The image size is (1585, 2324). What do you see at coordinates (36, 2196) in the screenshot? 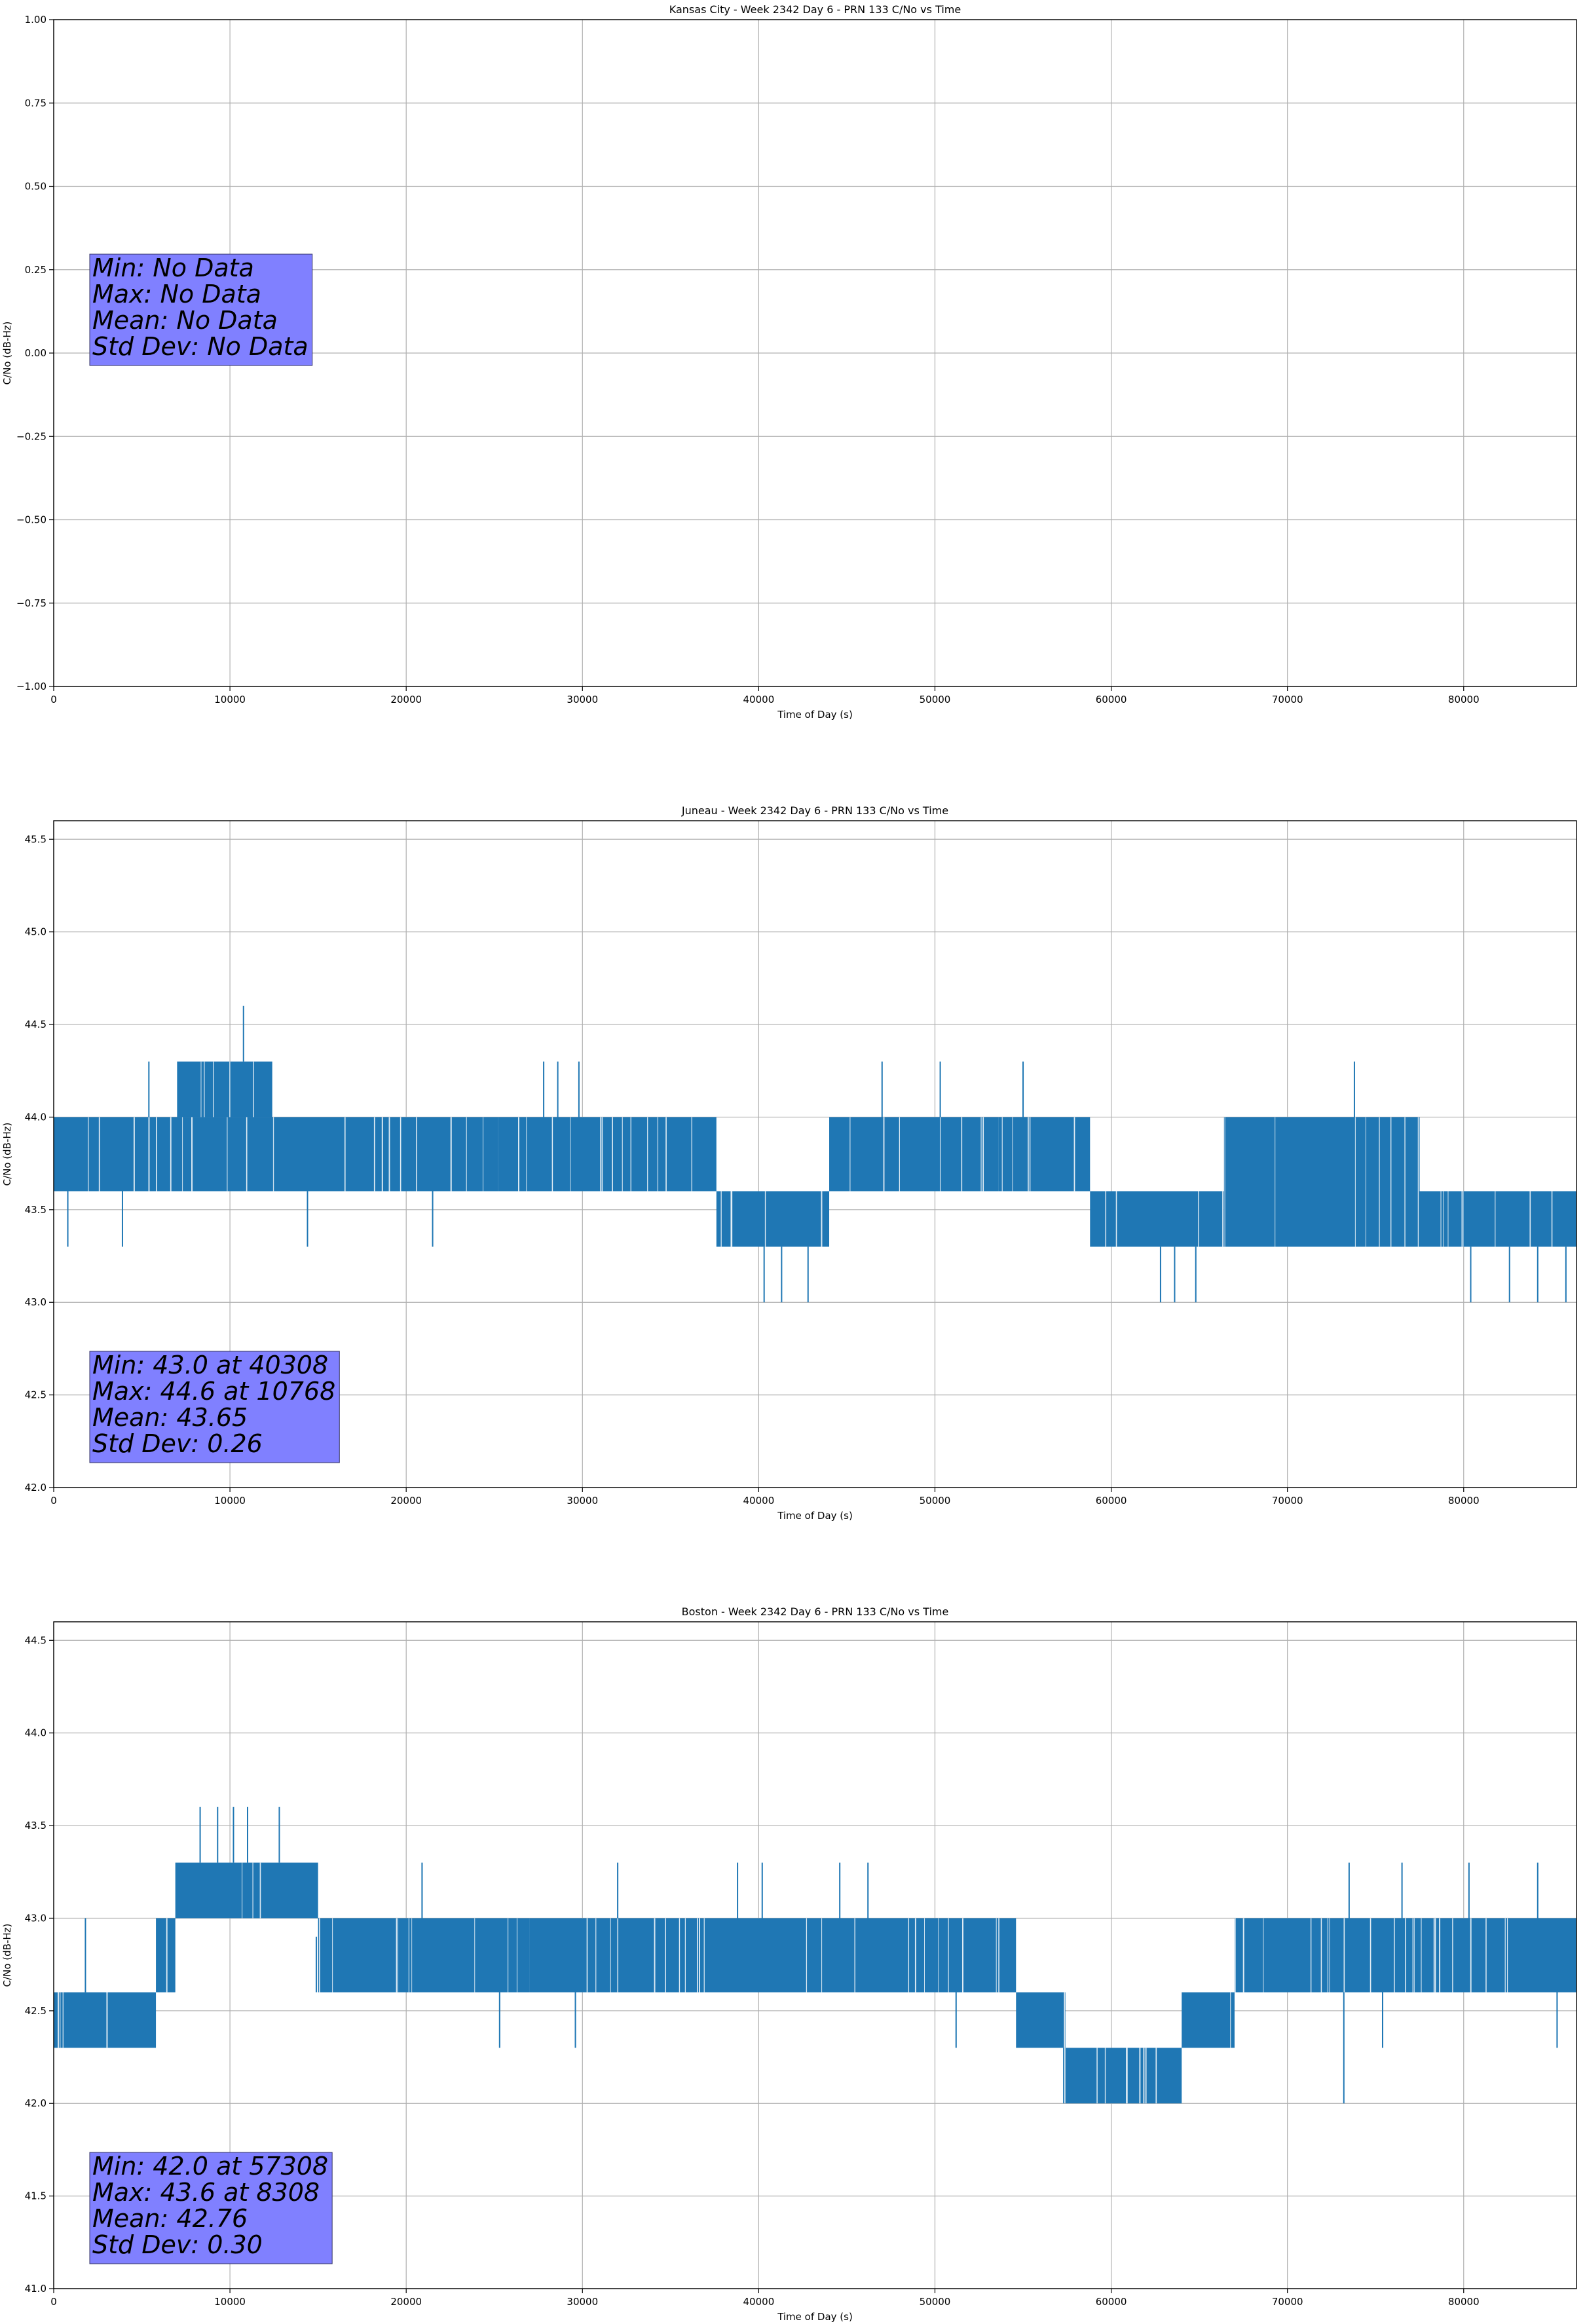
I see `y-tick-label: 41.5` at bounding box center [36, 2196].